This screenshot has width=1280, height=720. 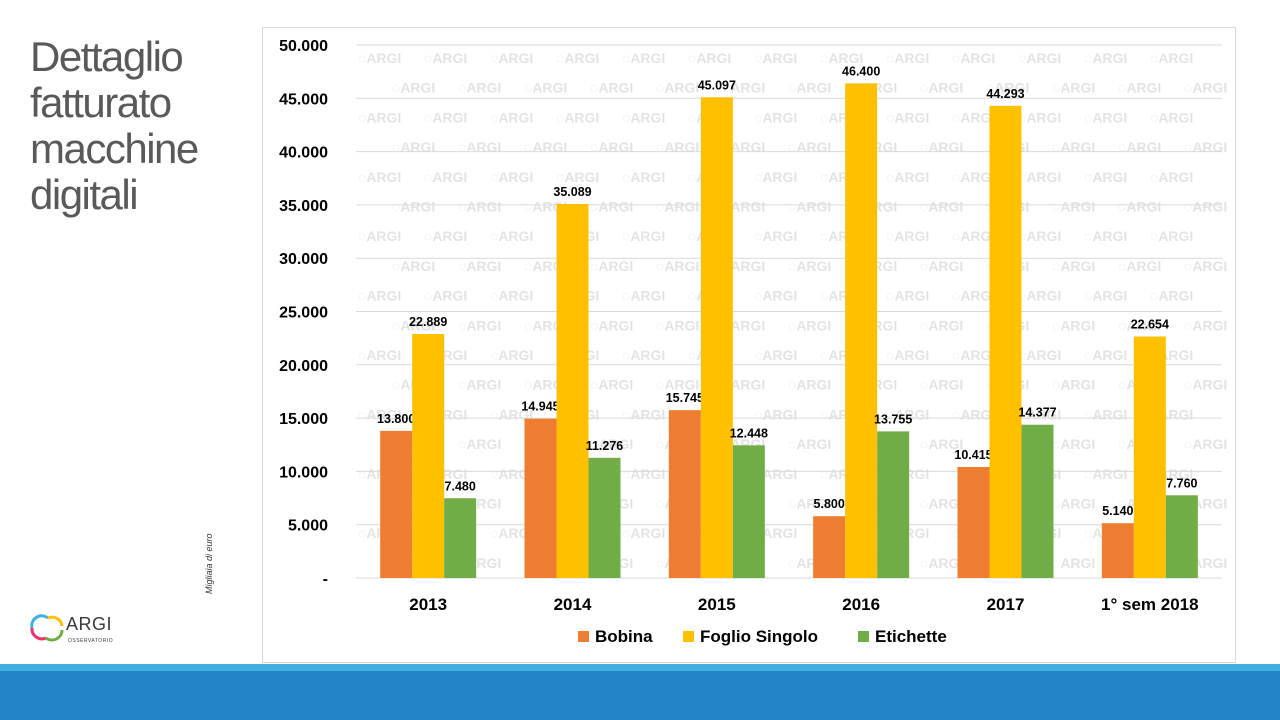 What do you see at coordinates (624, 636) in the screenshot?
I see `legend-label: Bobina` at bounding box center [624, 636].